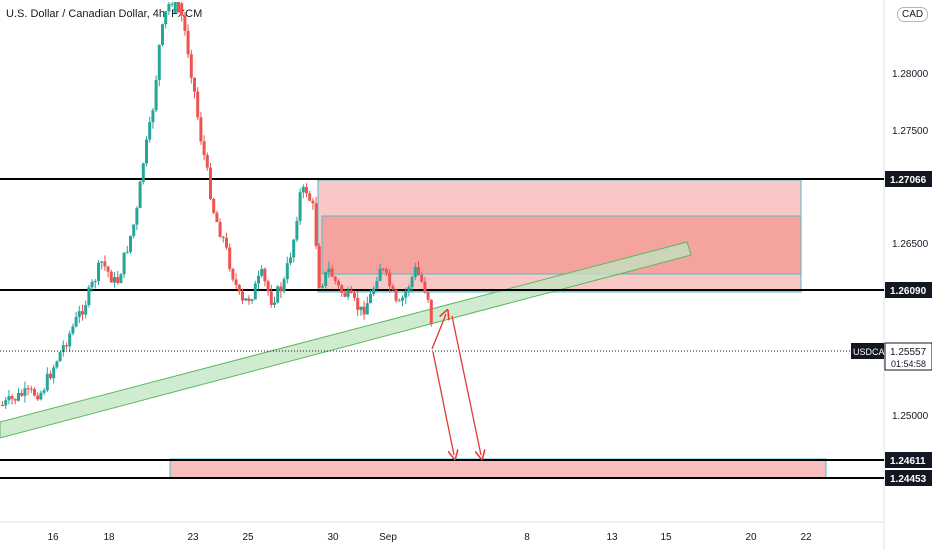 Image resolution: width=932 pixels, height=550 pixels. I want to click on time-tick-label: 18, so click(109, 537).